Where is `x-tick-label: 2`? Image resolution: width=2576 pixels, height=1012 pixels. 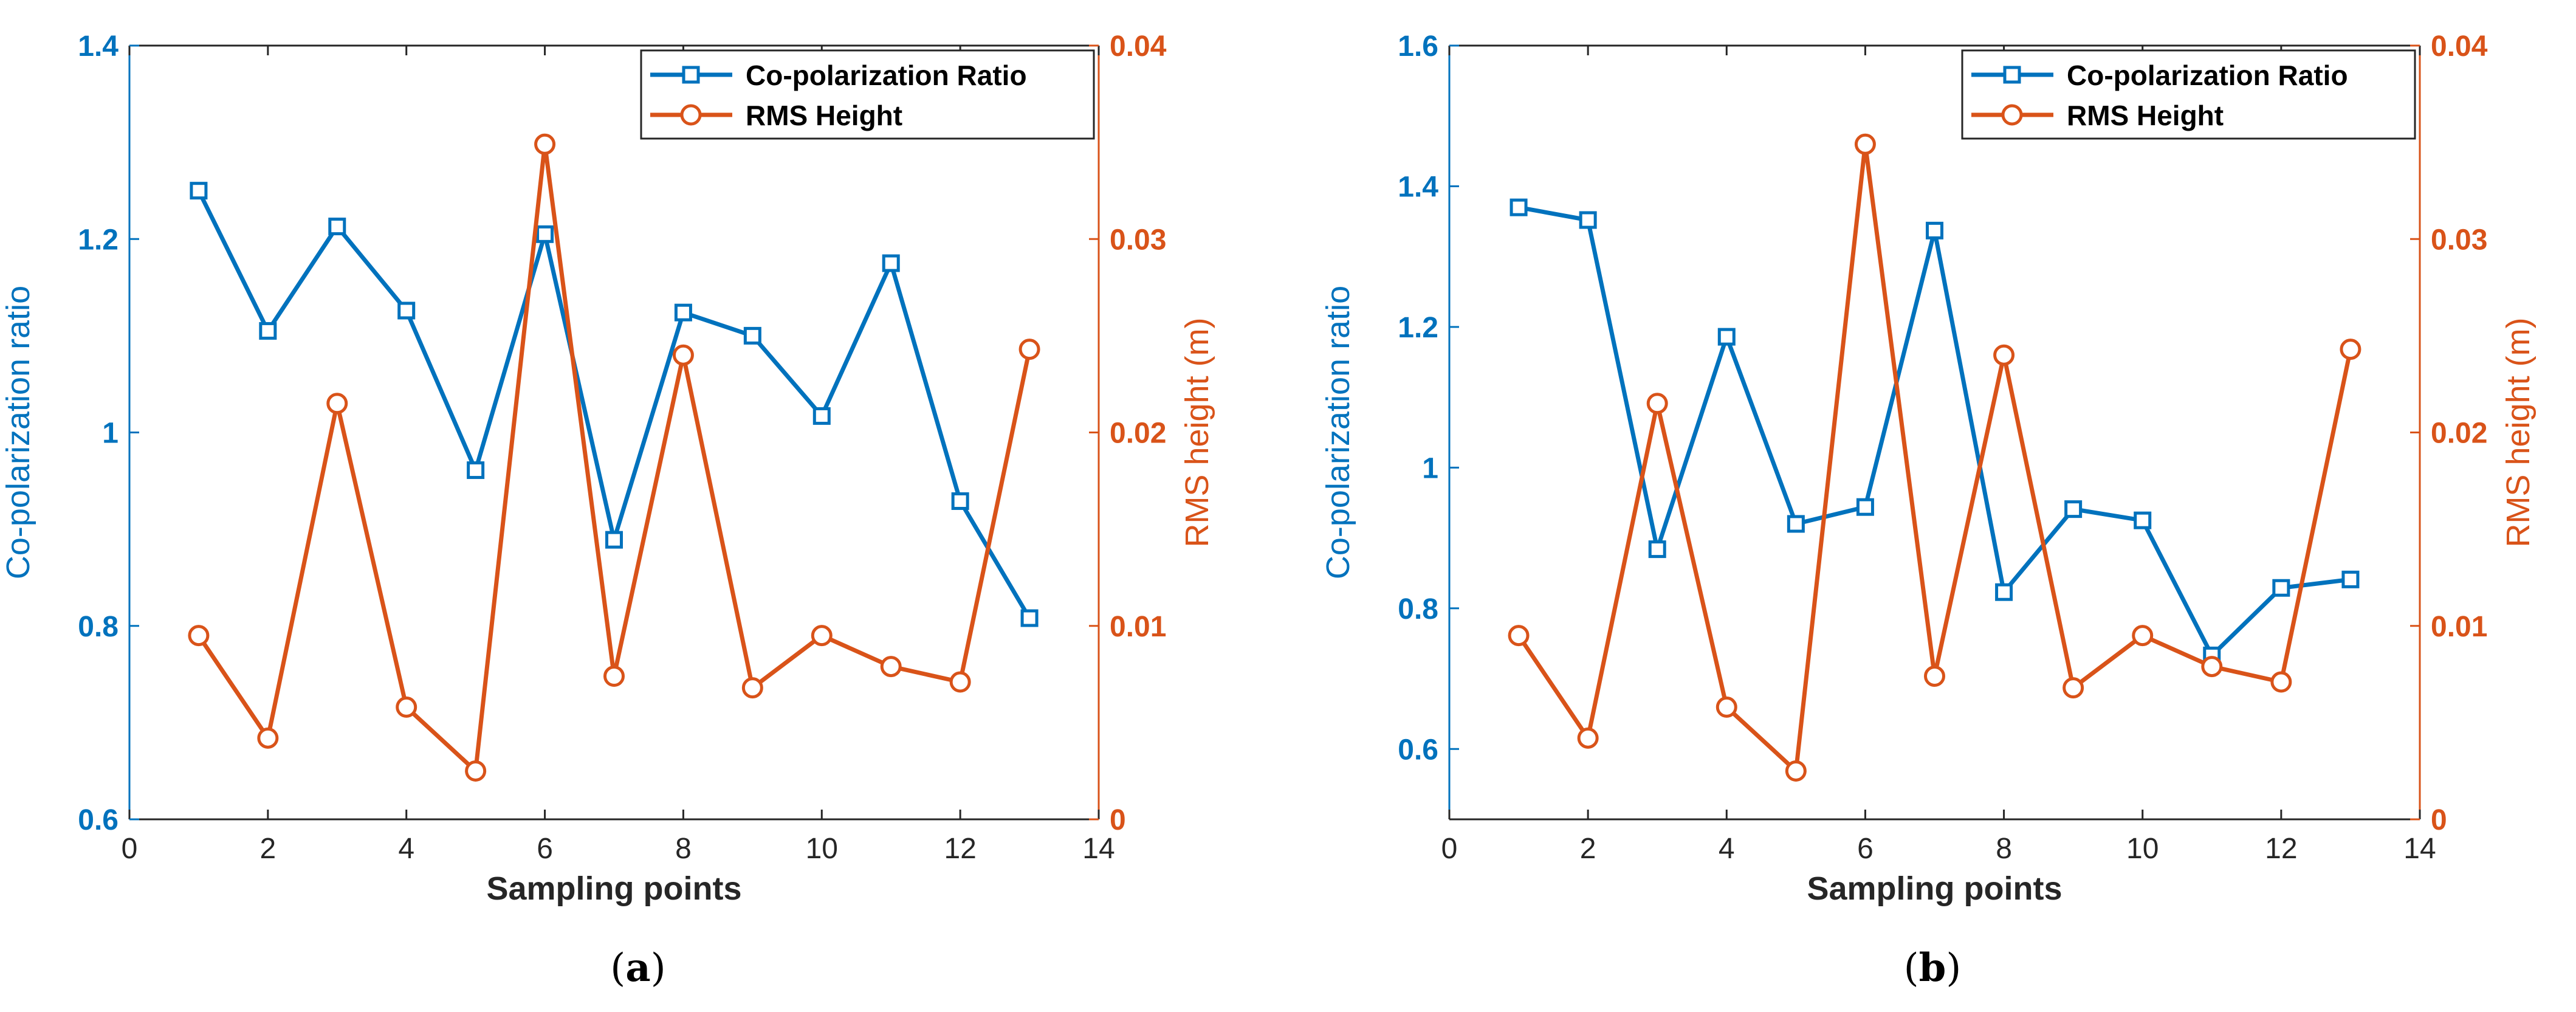 x-tick-label: 2 is located at coordinates (268, 849).